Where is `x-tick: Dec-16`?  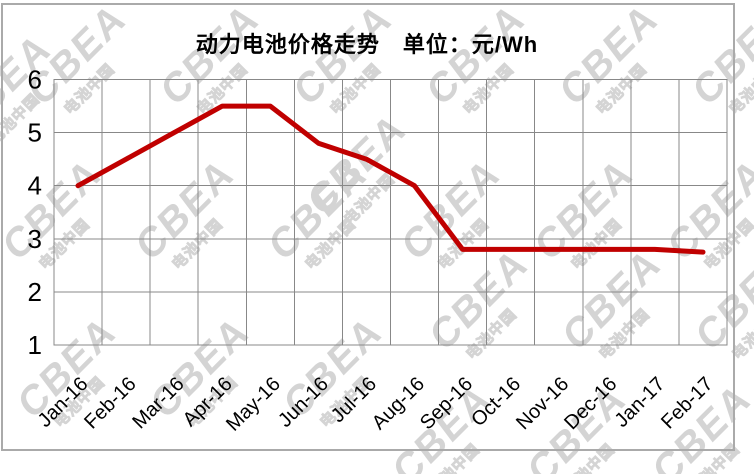
x-tick: Dec-16 is located at coordinates (590, 403).